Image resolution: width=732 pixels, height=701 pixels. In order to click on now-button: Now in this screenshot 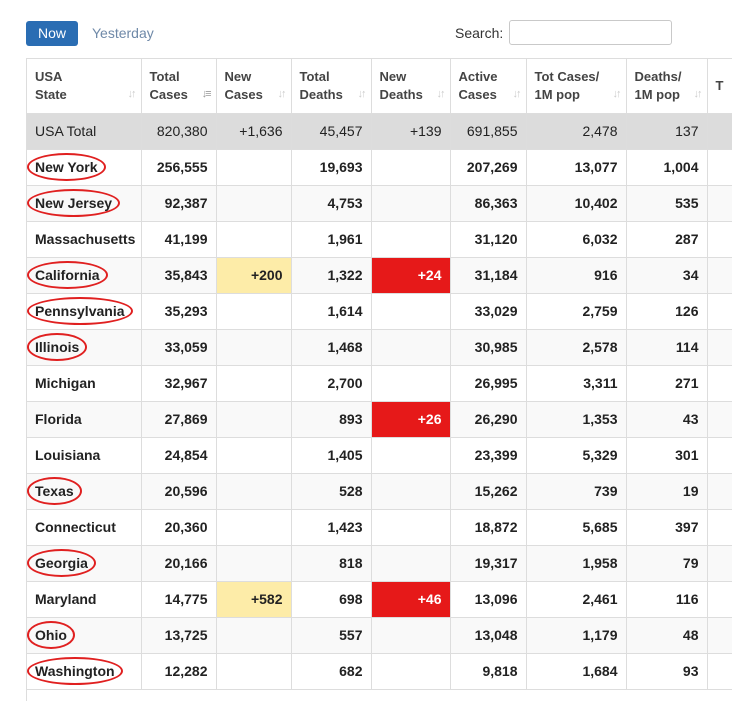, I will do `click(52, 33)`.